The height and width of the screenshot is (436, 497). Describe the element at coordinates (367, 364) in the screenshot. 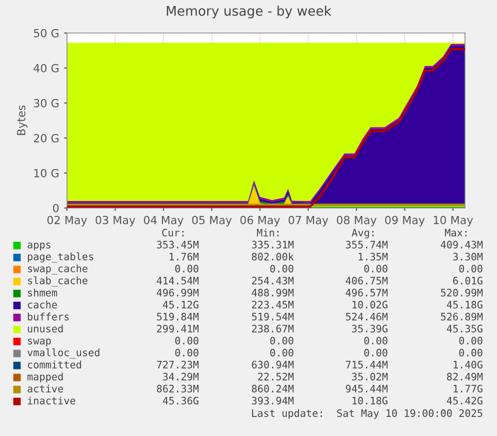

I see `text: 715.44M` at that location.